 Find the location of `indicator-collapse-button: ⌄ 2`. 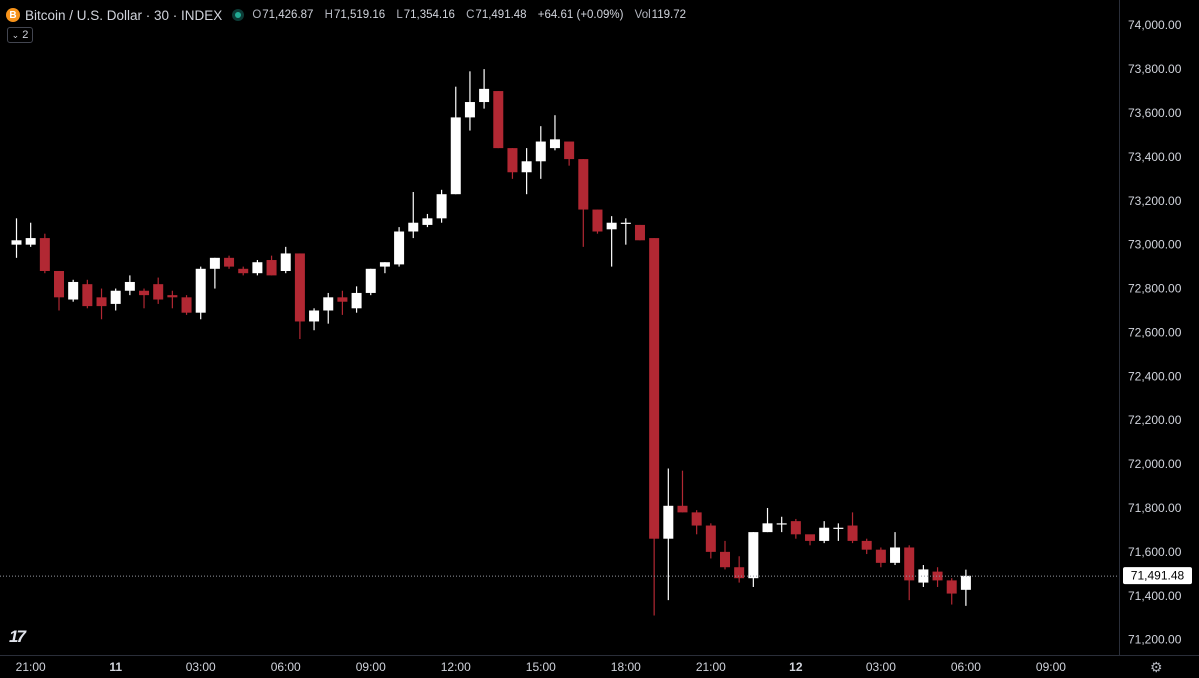

indicator-collapse-button: ⌄ 2 is located at coordinates (20, 35).